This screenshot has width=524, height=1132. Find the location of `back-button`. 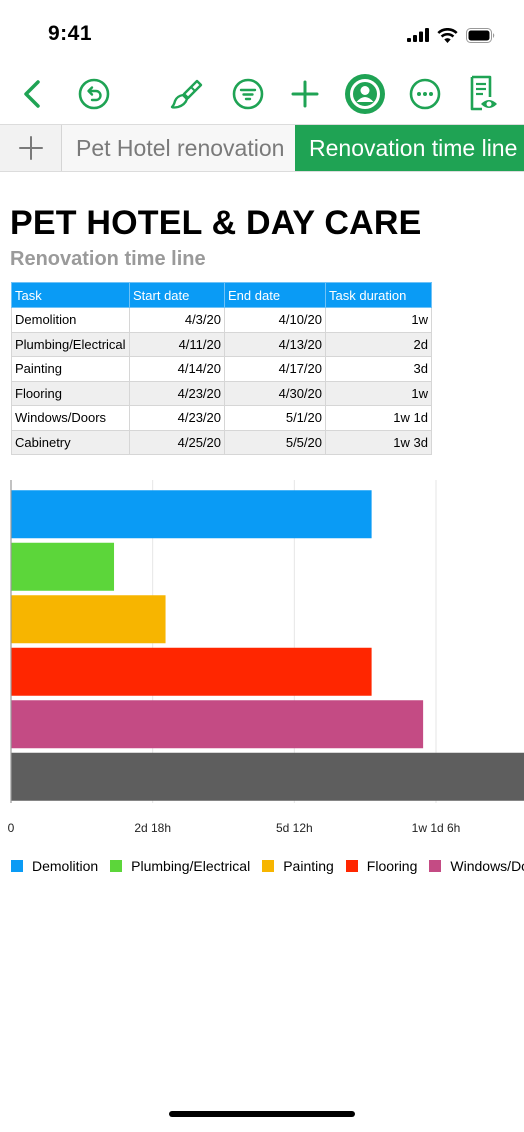

back-button is located at coordinates (32, 94).